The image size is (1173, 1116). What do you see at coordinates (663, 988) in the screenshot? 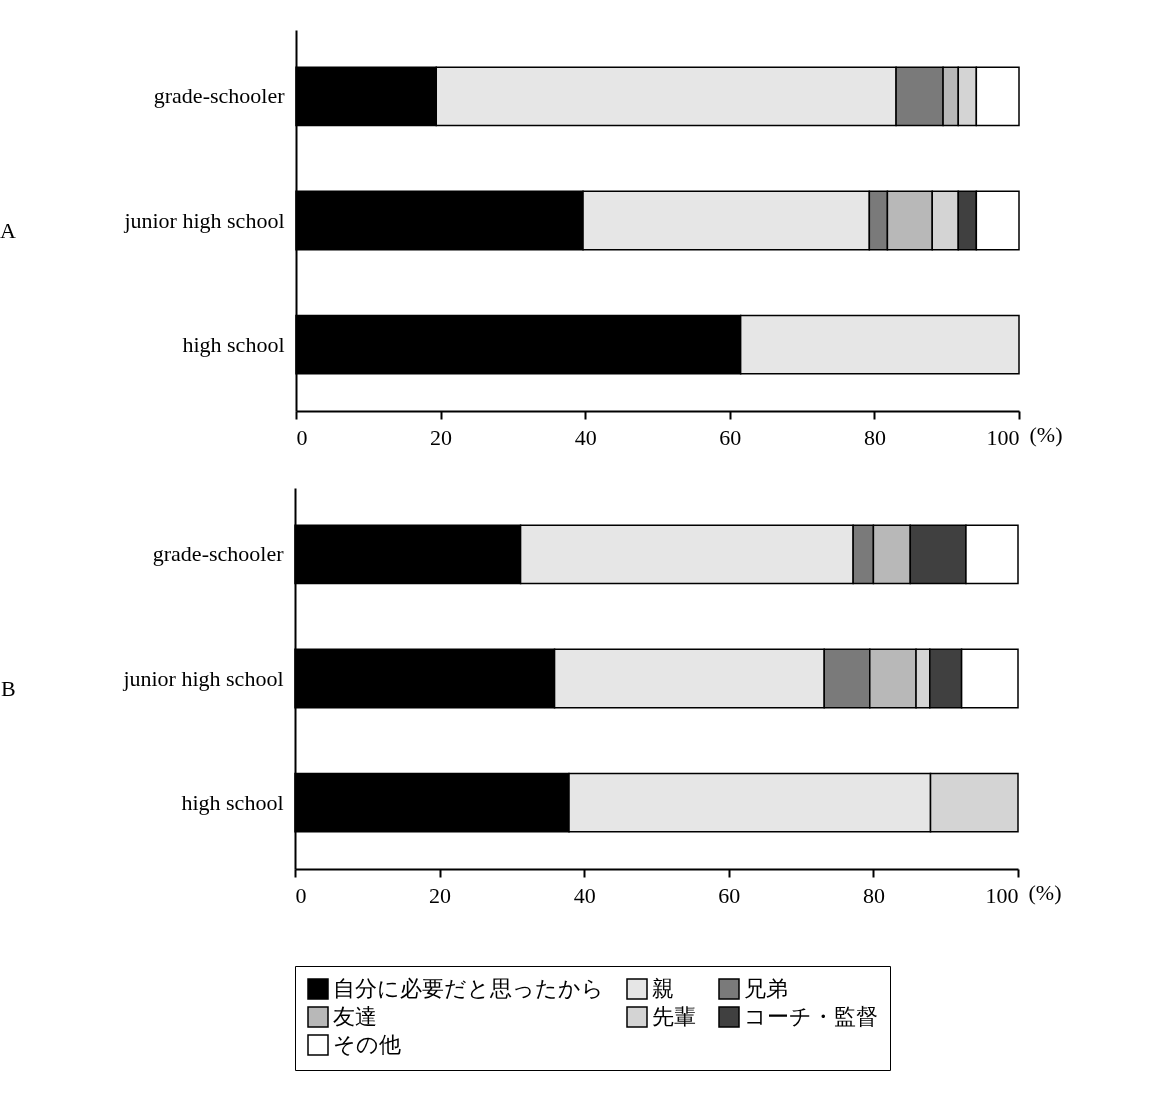
I see `legend-label: 親` at bounding box center [663, 988].